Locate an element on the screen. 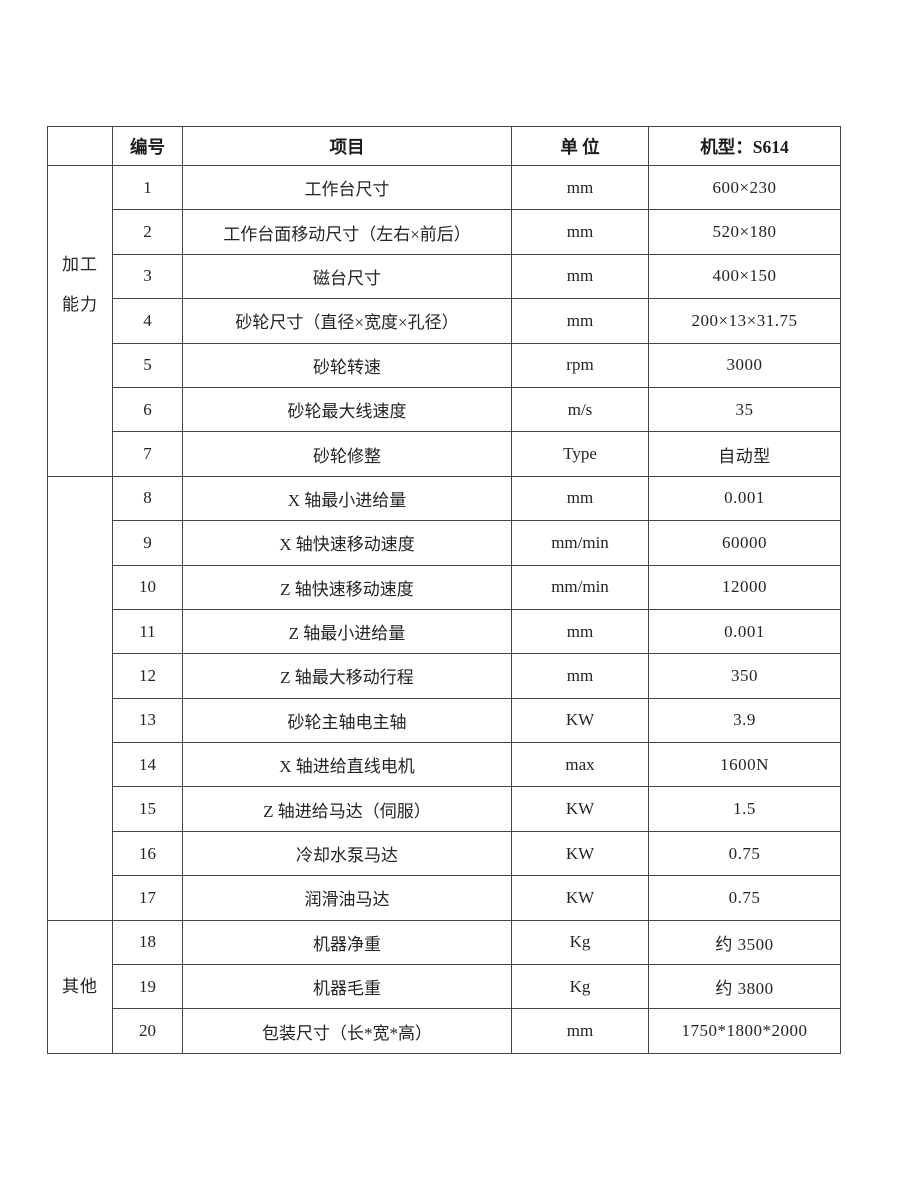  table-row: 4 砂轮尺寸（直径×宽度×孔径） mm 200×13×31.75 is located at coordinates (444, 321).